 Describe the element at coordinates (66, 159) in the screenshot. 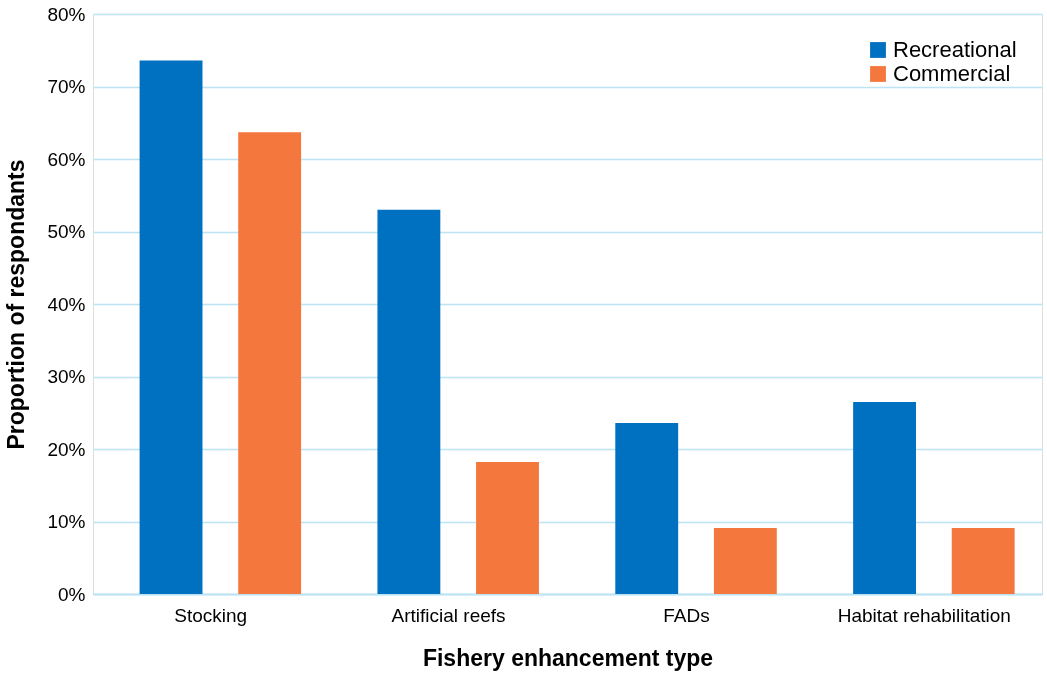

I see `y-tick-label: 60%` at that location.